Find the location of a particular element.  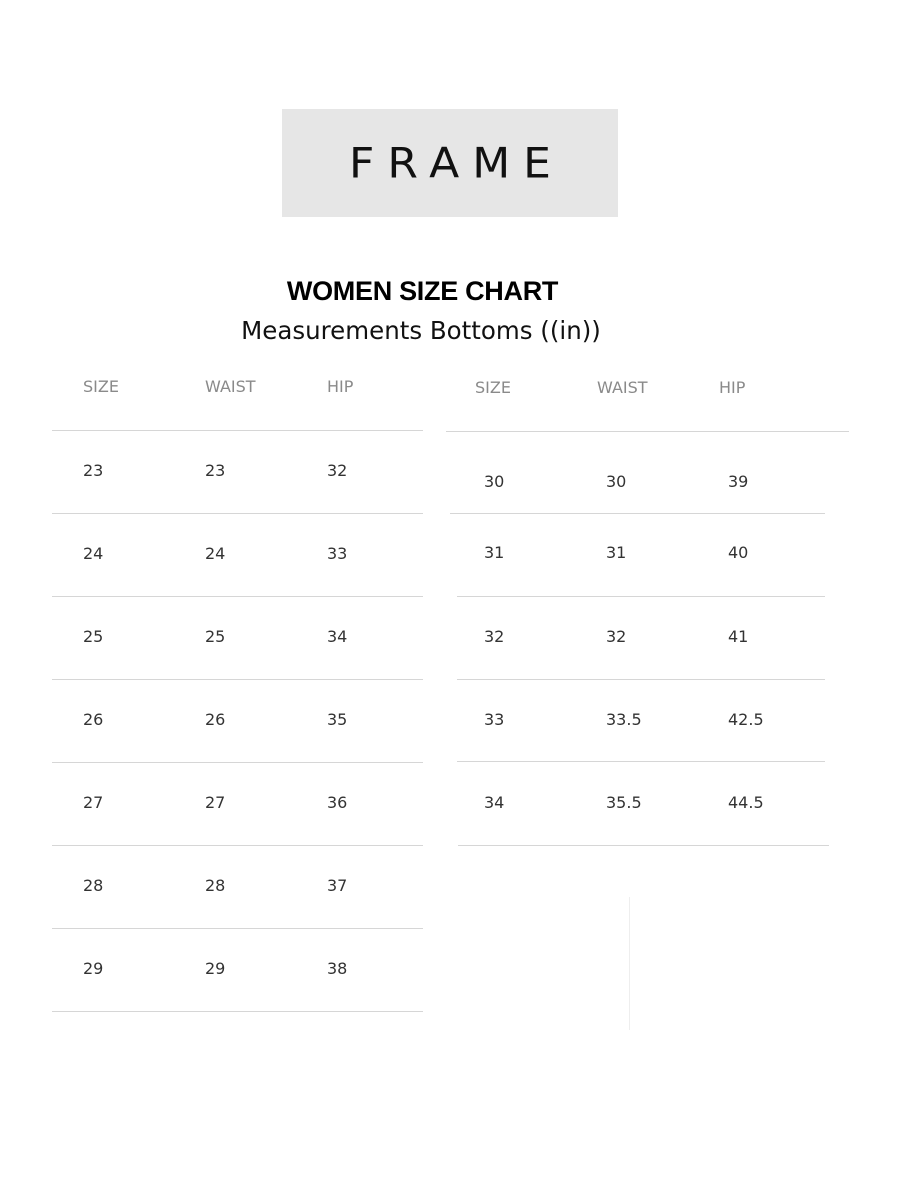

size-cell: 24 is located at coordinates (93, 553).